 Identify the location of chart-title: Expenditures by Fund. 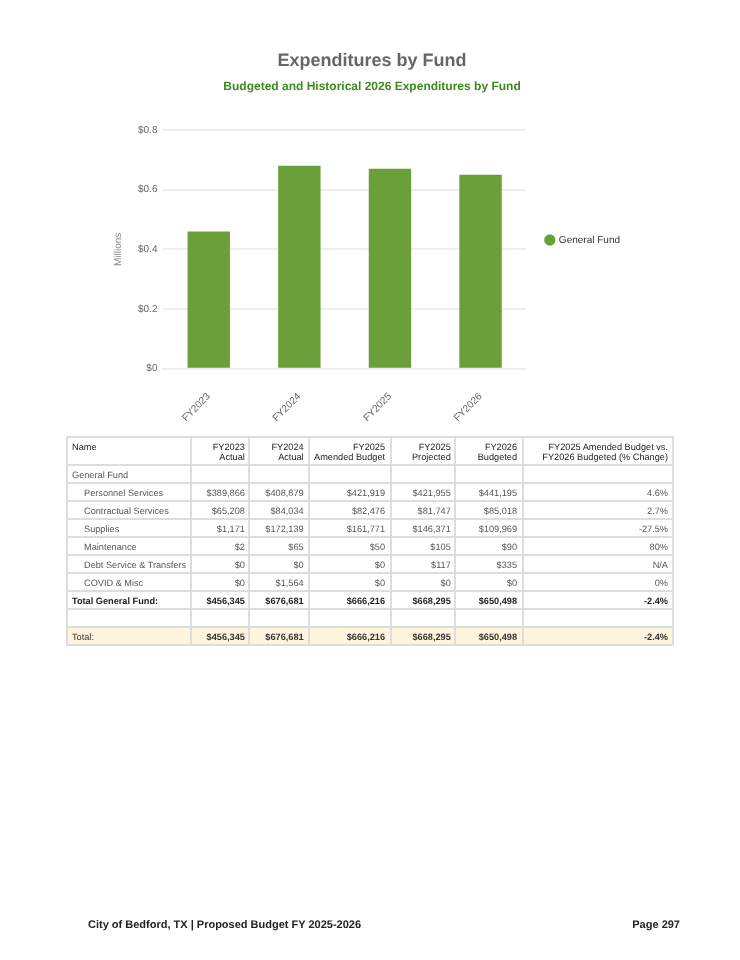
(372, 59).